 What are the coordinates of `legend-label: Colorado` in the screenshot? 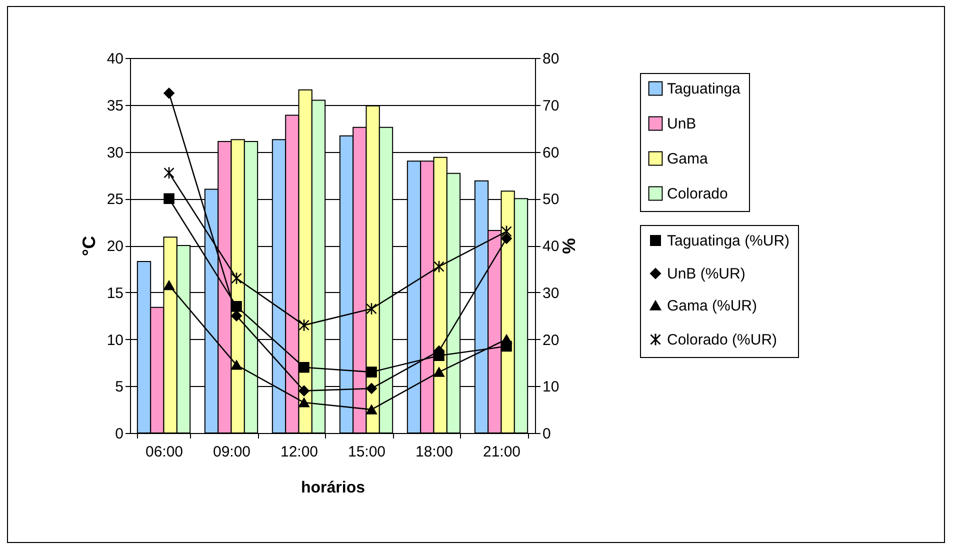 It's located at (697, 194).